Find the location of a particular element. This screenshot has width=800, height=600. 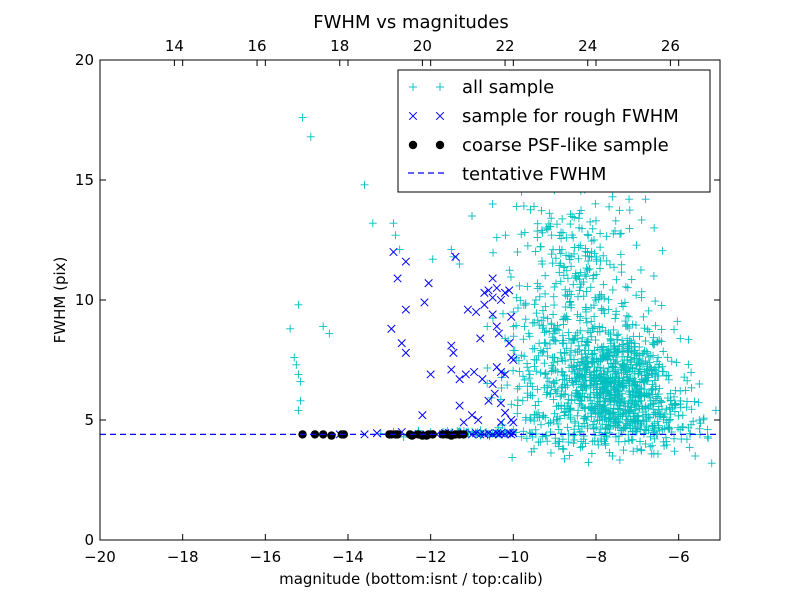

legend-item-all-sample: all sample is located at coordinates (481, 87).